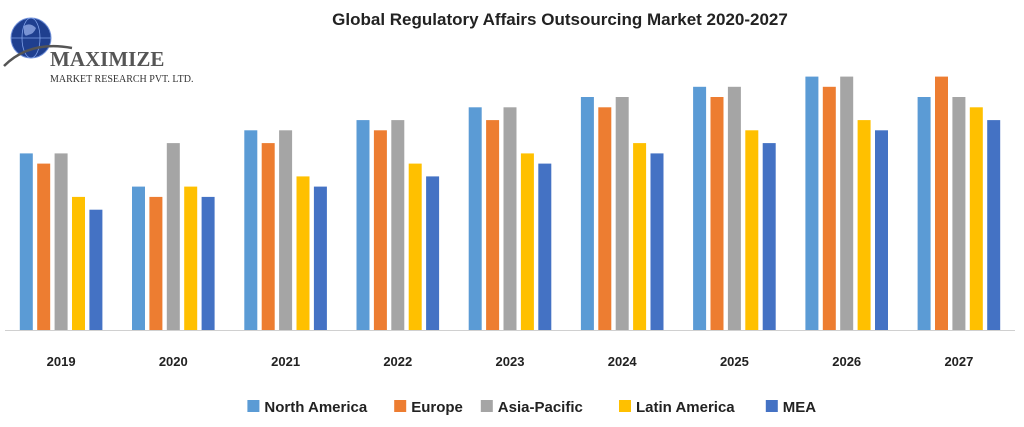  Describe the element at coordinates (846, 361) in the screenshot. I see `x-tick-label: 2026` at that location.